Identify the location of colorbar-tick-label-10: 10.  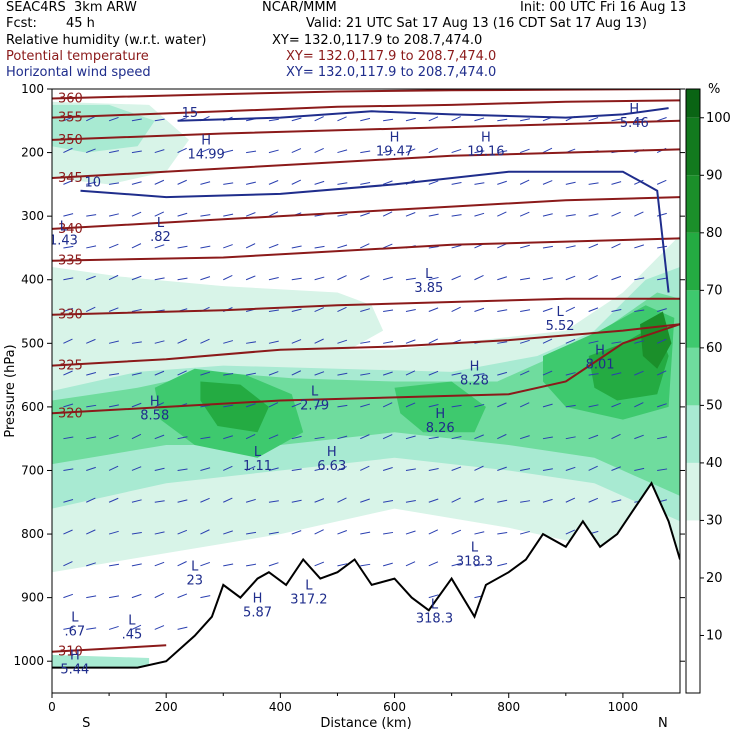
(714, 635).